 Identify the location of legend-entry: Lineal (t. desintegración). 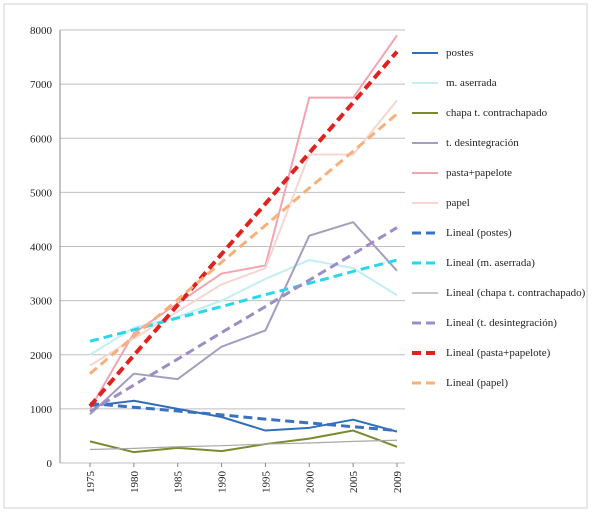
(499, 323).